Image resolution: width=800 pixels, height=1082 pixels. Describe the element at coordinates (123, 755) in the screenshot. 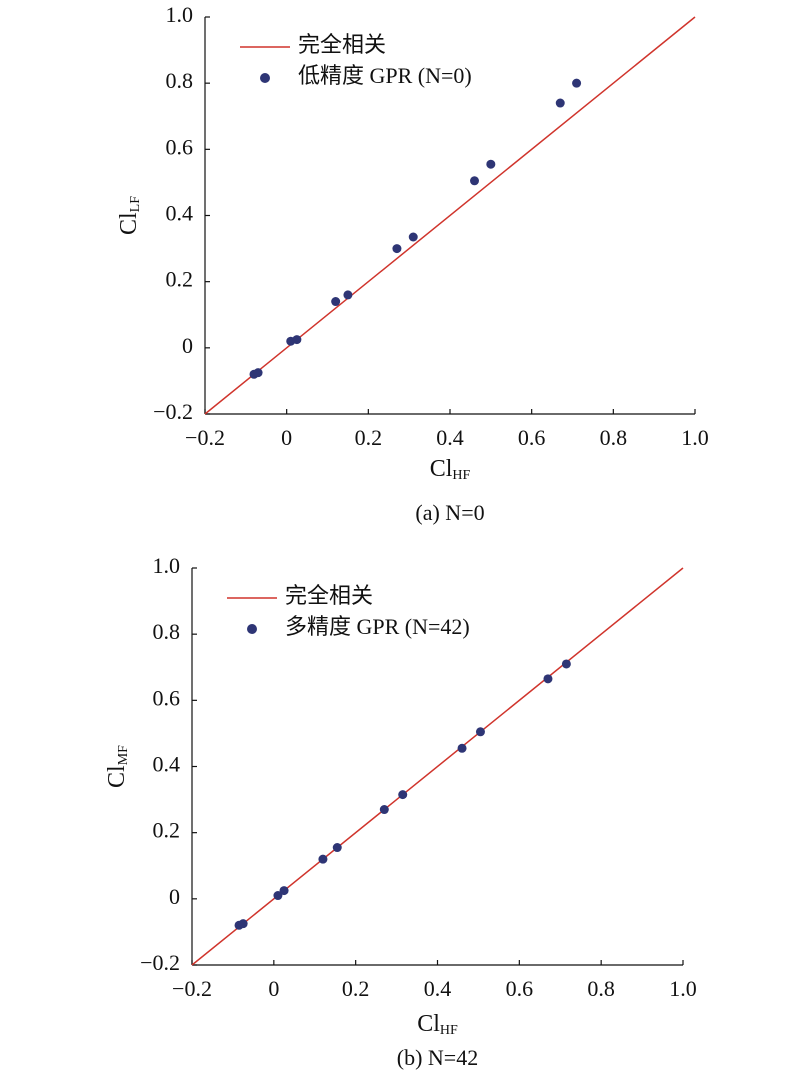

I see `y-axis-label-sub: MF` at that location.